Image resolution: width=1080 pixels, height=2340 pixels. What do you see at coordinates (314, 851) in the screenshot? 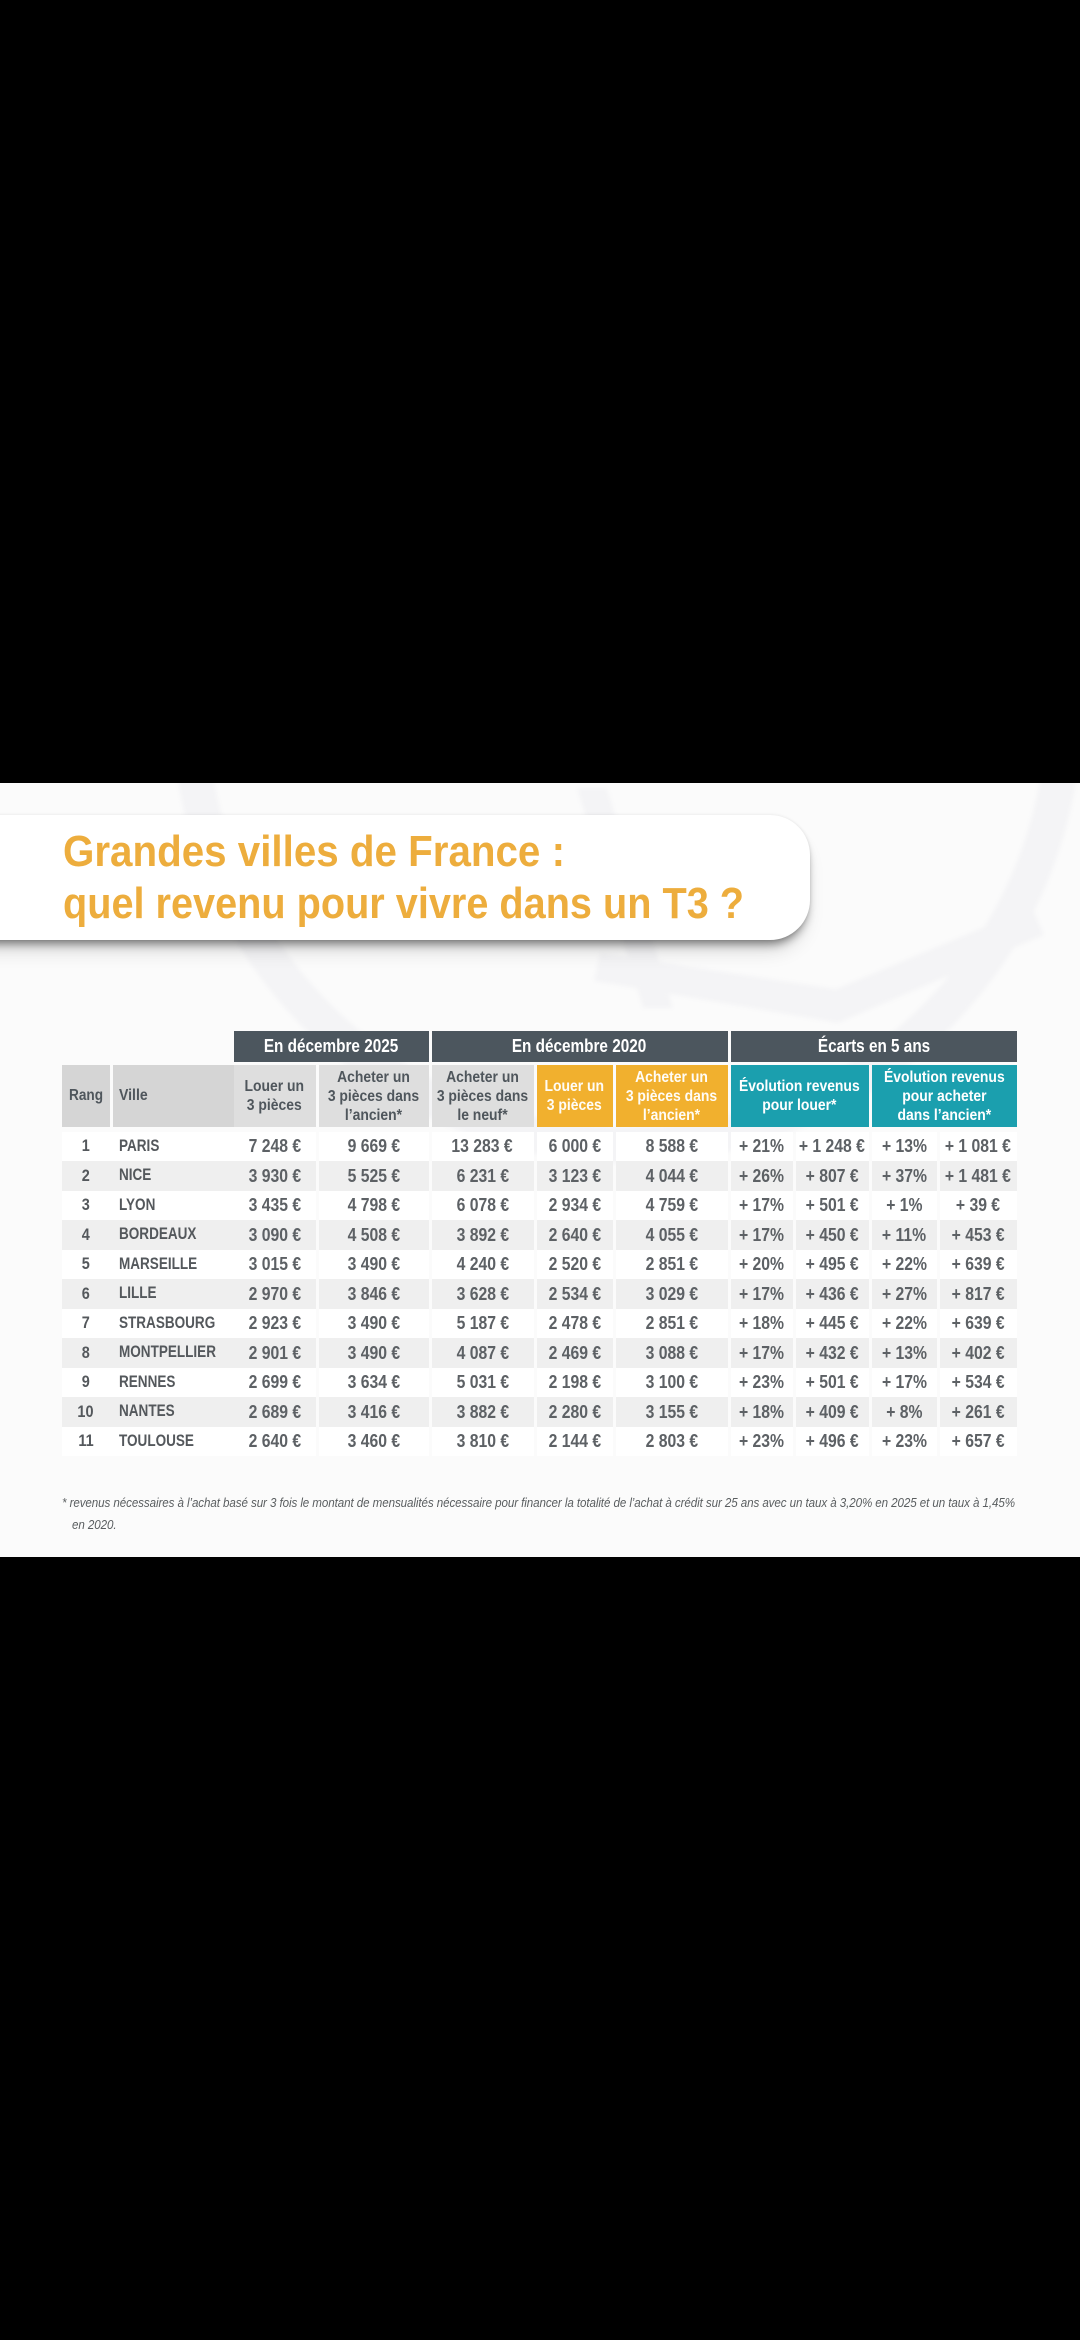
I see `svg-text: Grandes villes de France :` at bounding box center [314, 851].